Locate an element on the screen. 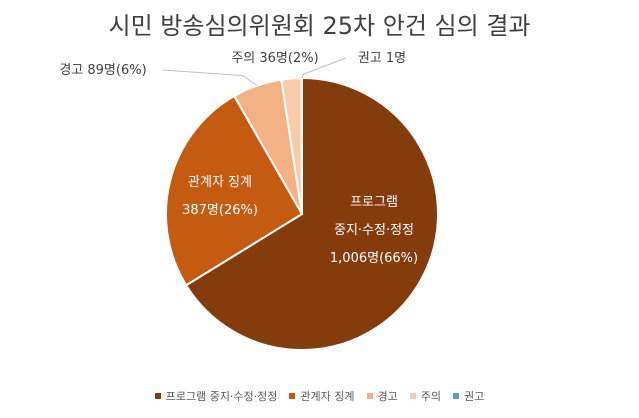 This screenshot has width=639, height=418. legend-item: 관계자 징계 is located at coordinates (322, 396).